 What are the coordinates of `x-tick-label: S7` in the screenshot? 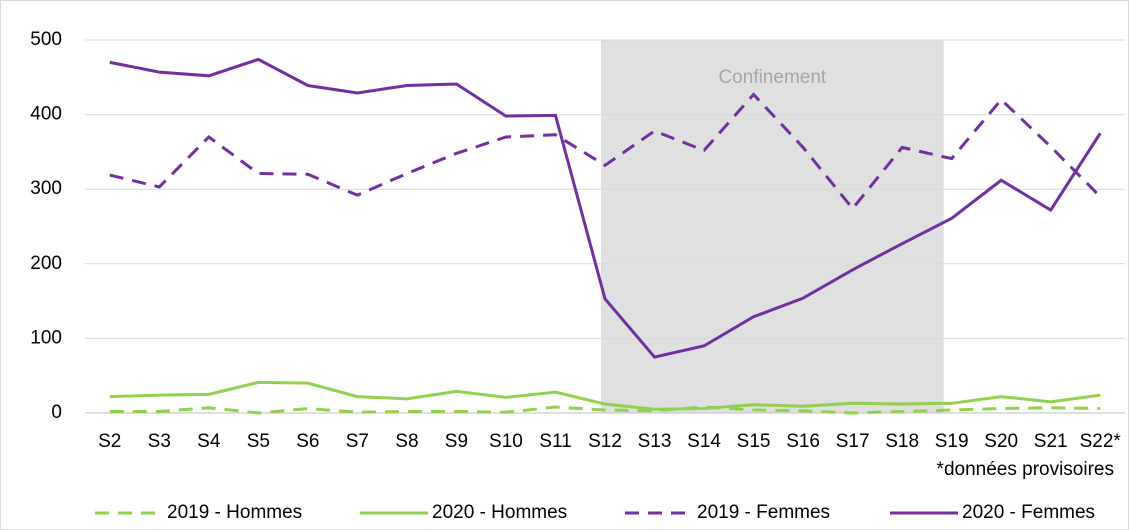 It's located at (357, 441).